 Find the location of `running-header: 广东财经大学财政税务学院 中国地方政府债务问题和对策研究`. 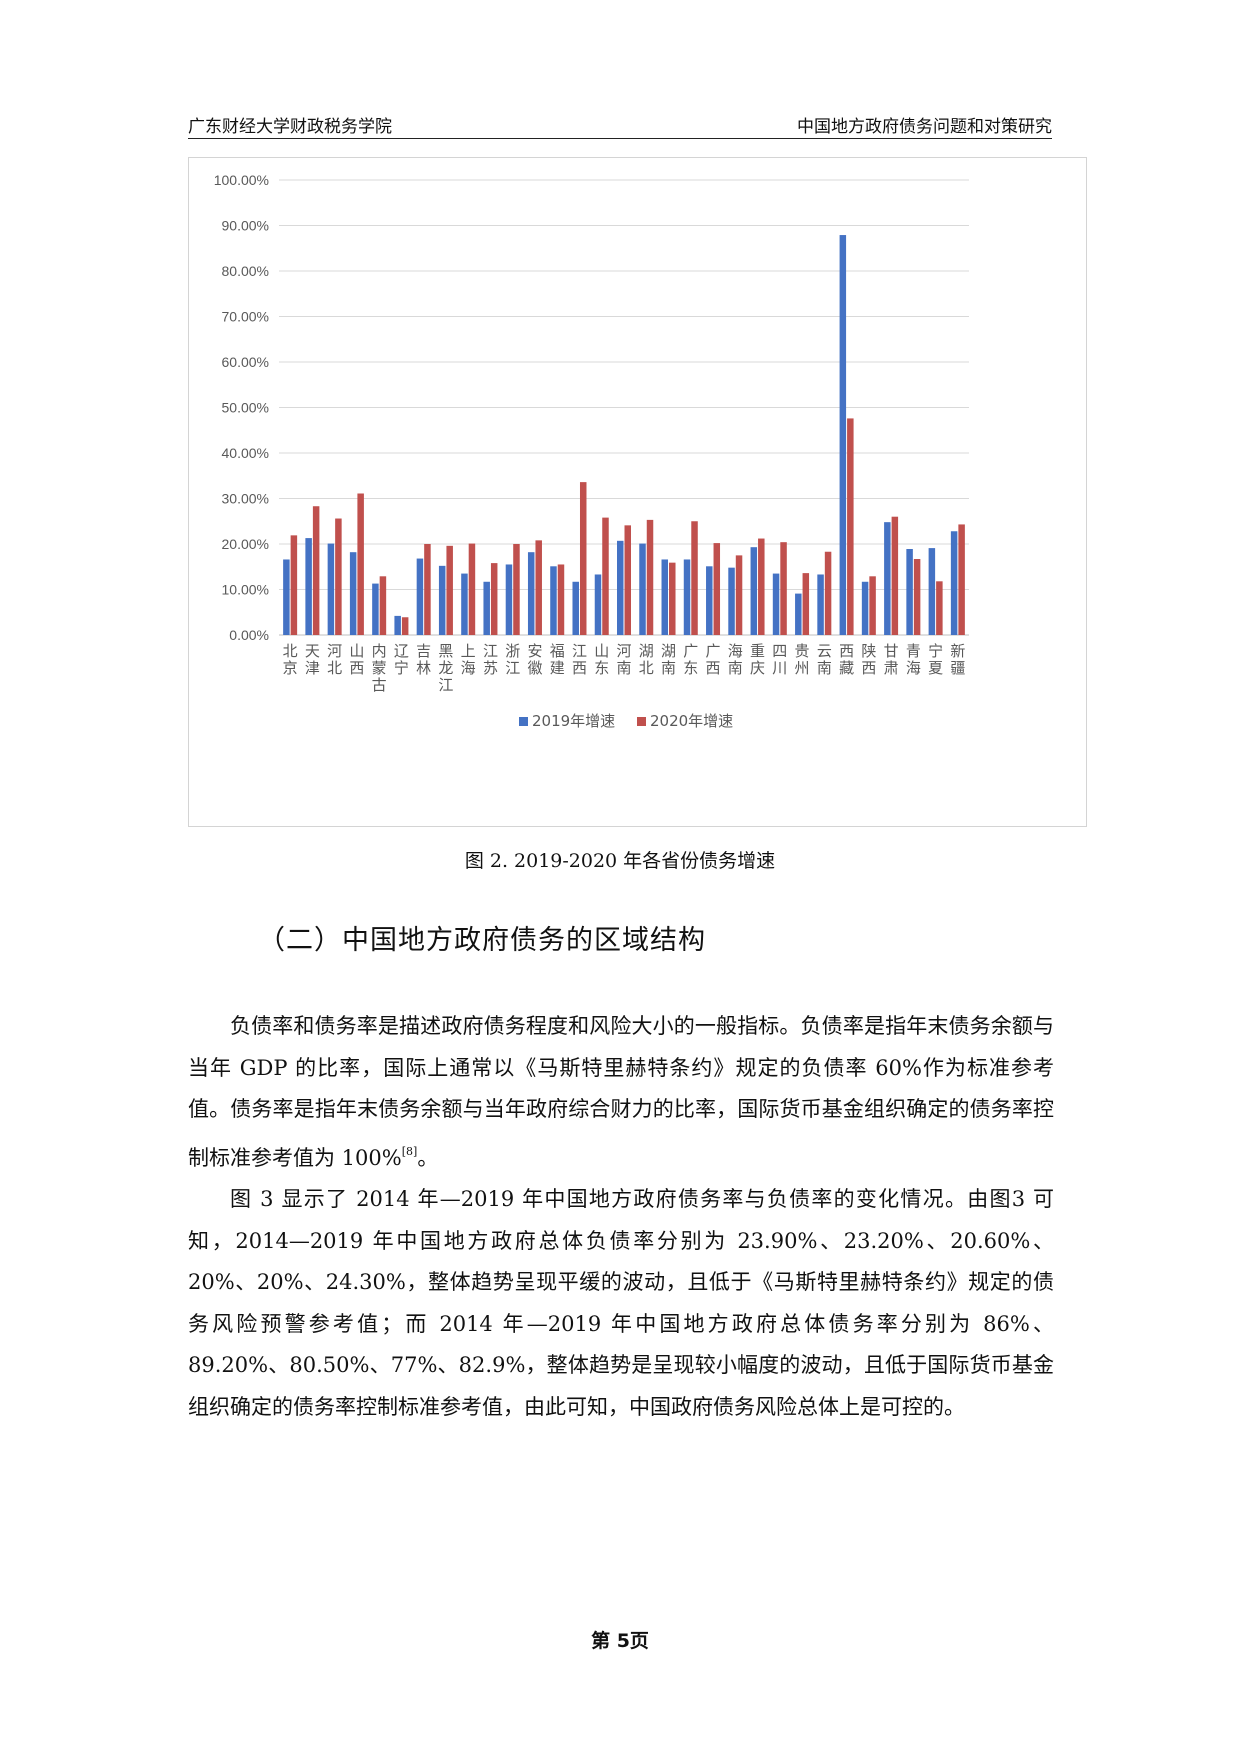

running-header: 广东财经大学财政税务学院 中国地方政府债务问题和对策研究 is located at coordinates (620, 125).